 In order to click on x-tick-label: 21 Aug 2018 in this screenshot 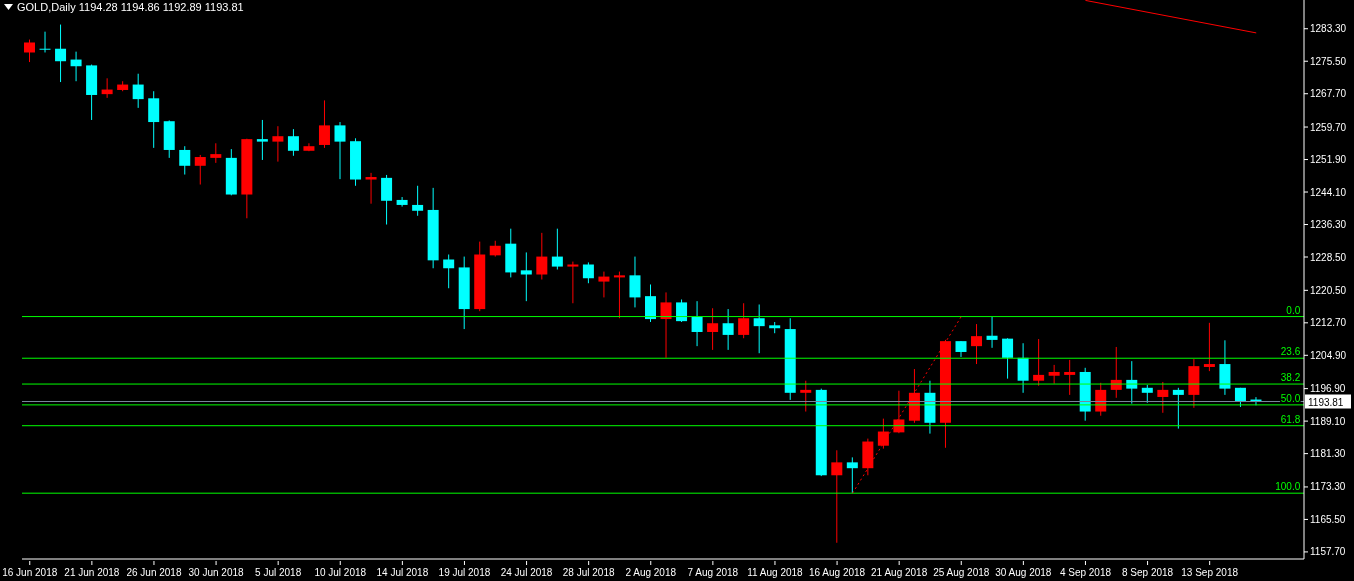, I will do `click(899, 572)`.